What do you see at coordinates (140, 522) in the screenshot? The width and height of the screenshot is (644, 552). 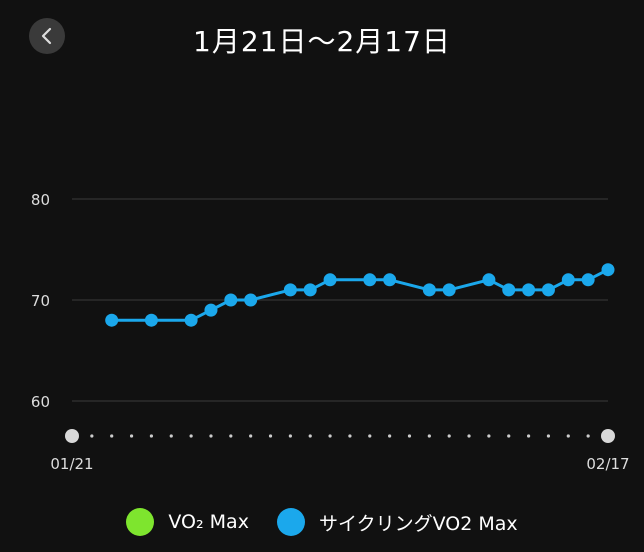 I see `legend-swatch-vo2max` at bounding box center [140, 522].